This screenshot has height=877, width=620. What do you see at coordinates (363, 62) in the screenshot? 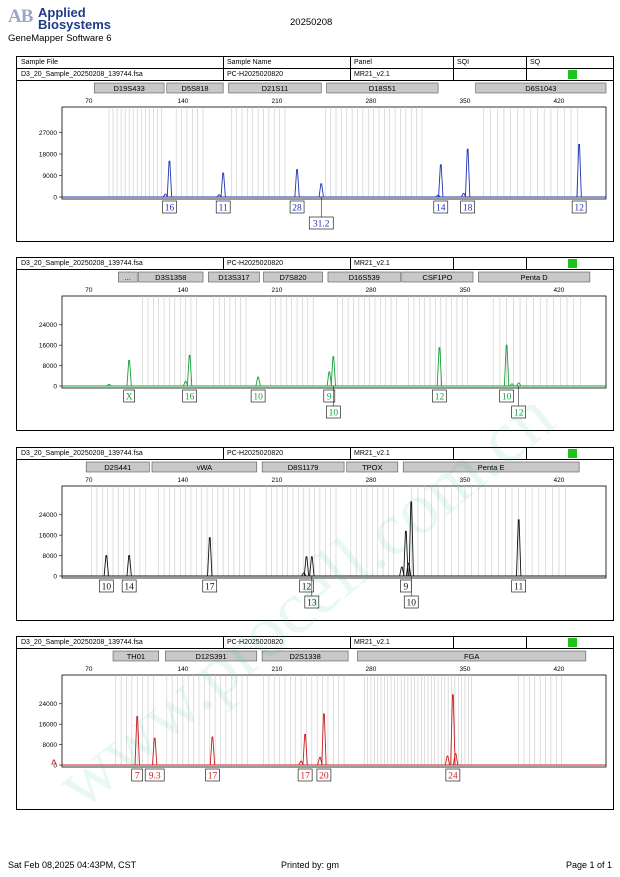
I see `col-panel: Panel` at bounding box center [363, 62].